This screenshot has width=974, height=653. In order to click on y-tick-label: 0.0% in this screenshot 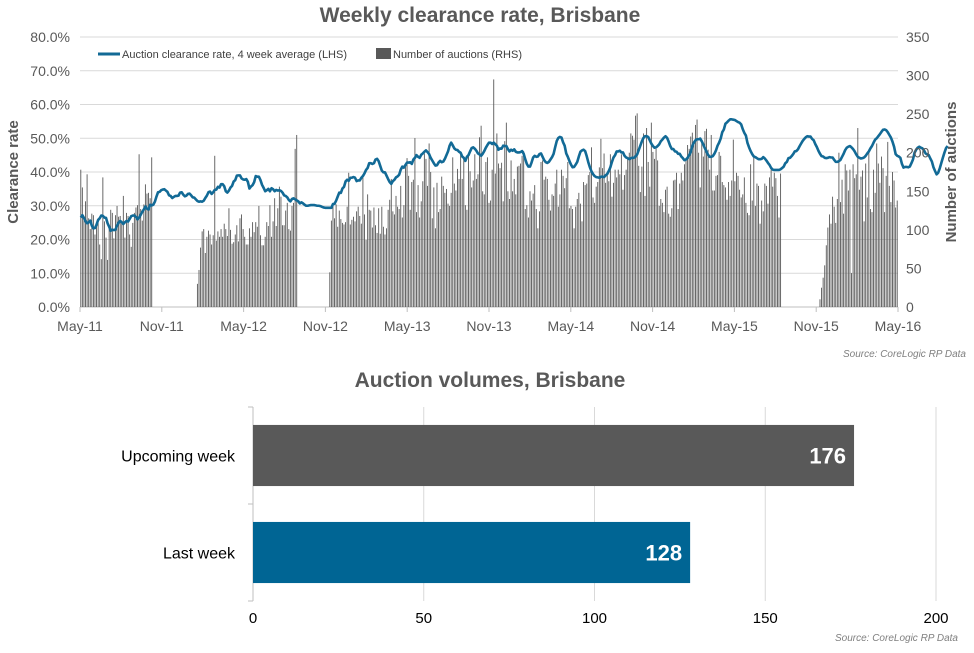, I will do `click(54, 307)`.